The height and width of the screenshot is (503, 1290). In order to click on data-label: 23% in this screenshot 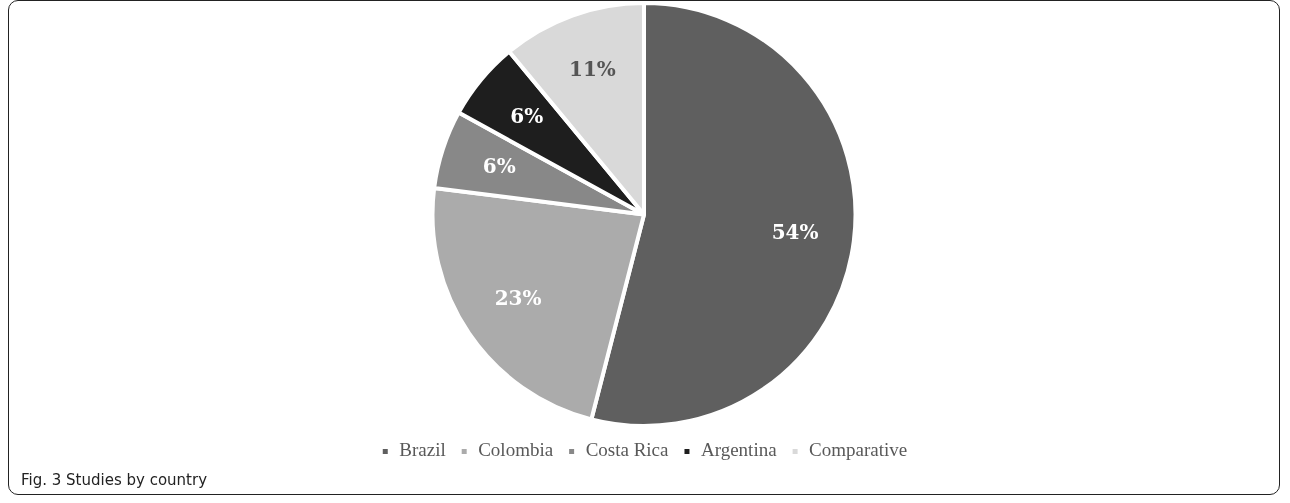, I will do `click(518, 298)`.